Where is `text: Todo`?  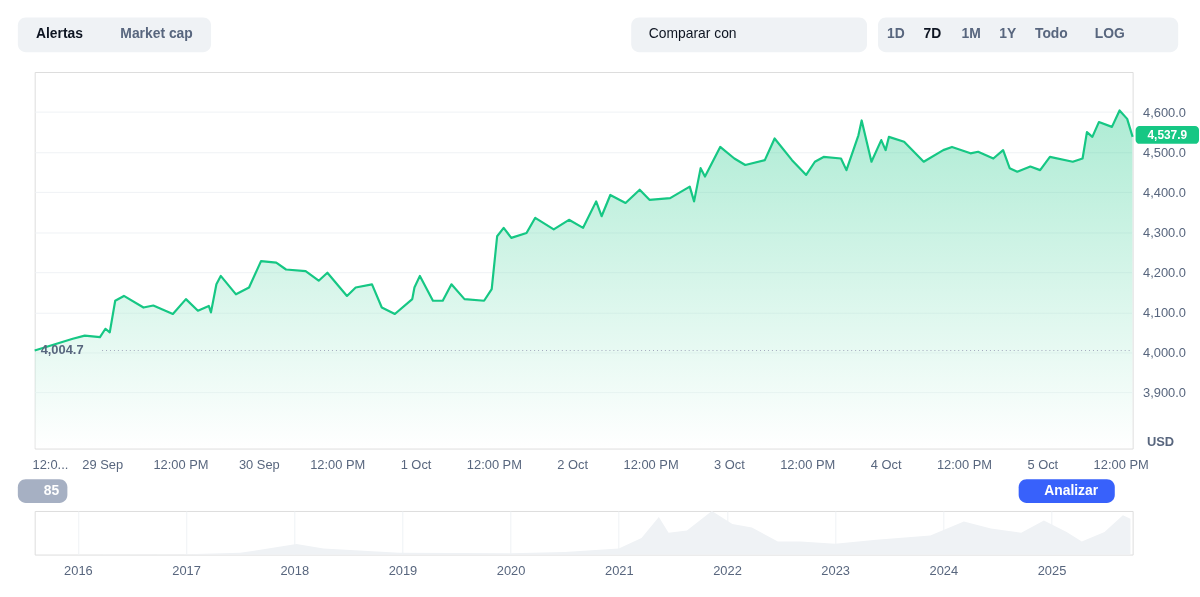
text: Todo is located at coordinates (1051, 33).